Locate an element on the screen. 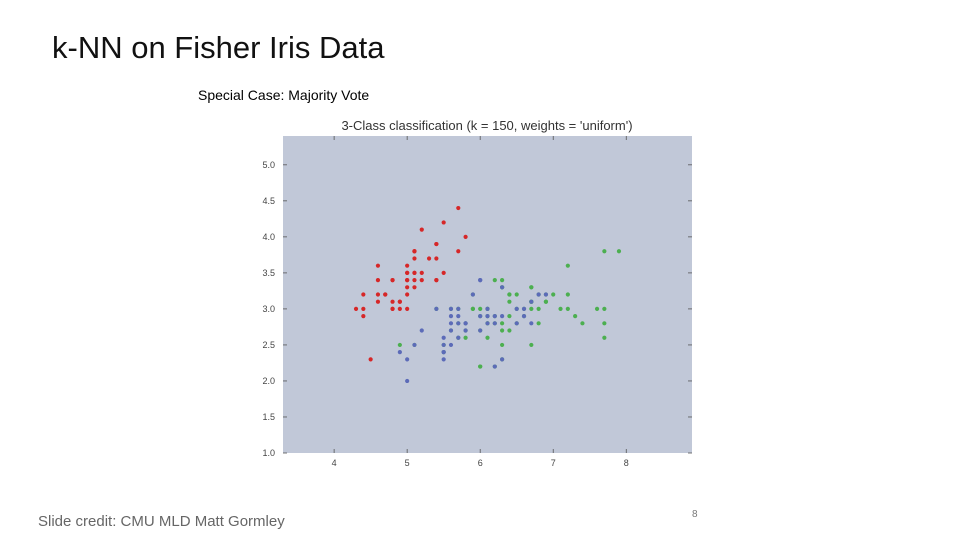 This screenshot has height=540, width=960. y-tick-label: 2.0 is located at coordinates (268, 381).